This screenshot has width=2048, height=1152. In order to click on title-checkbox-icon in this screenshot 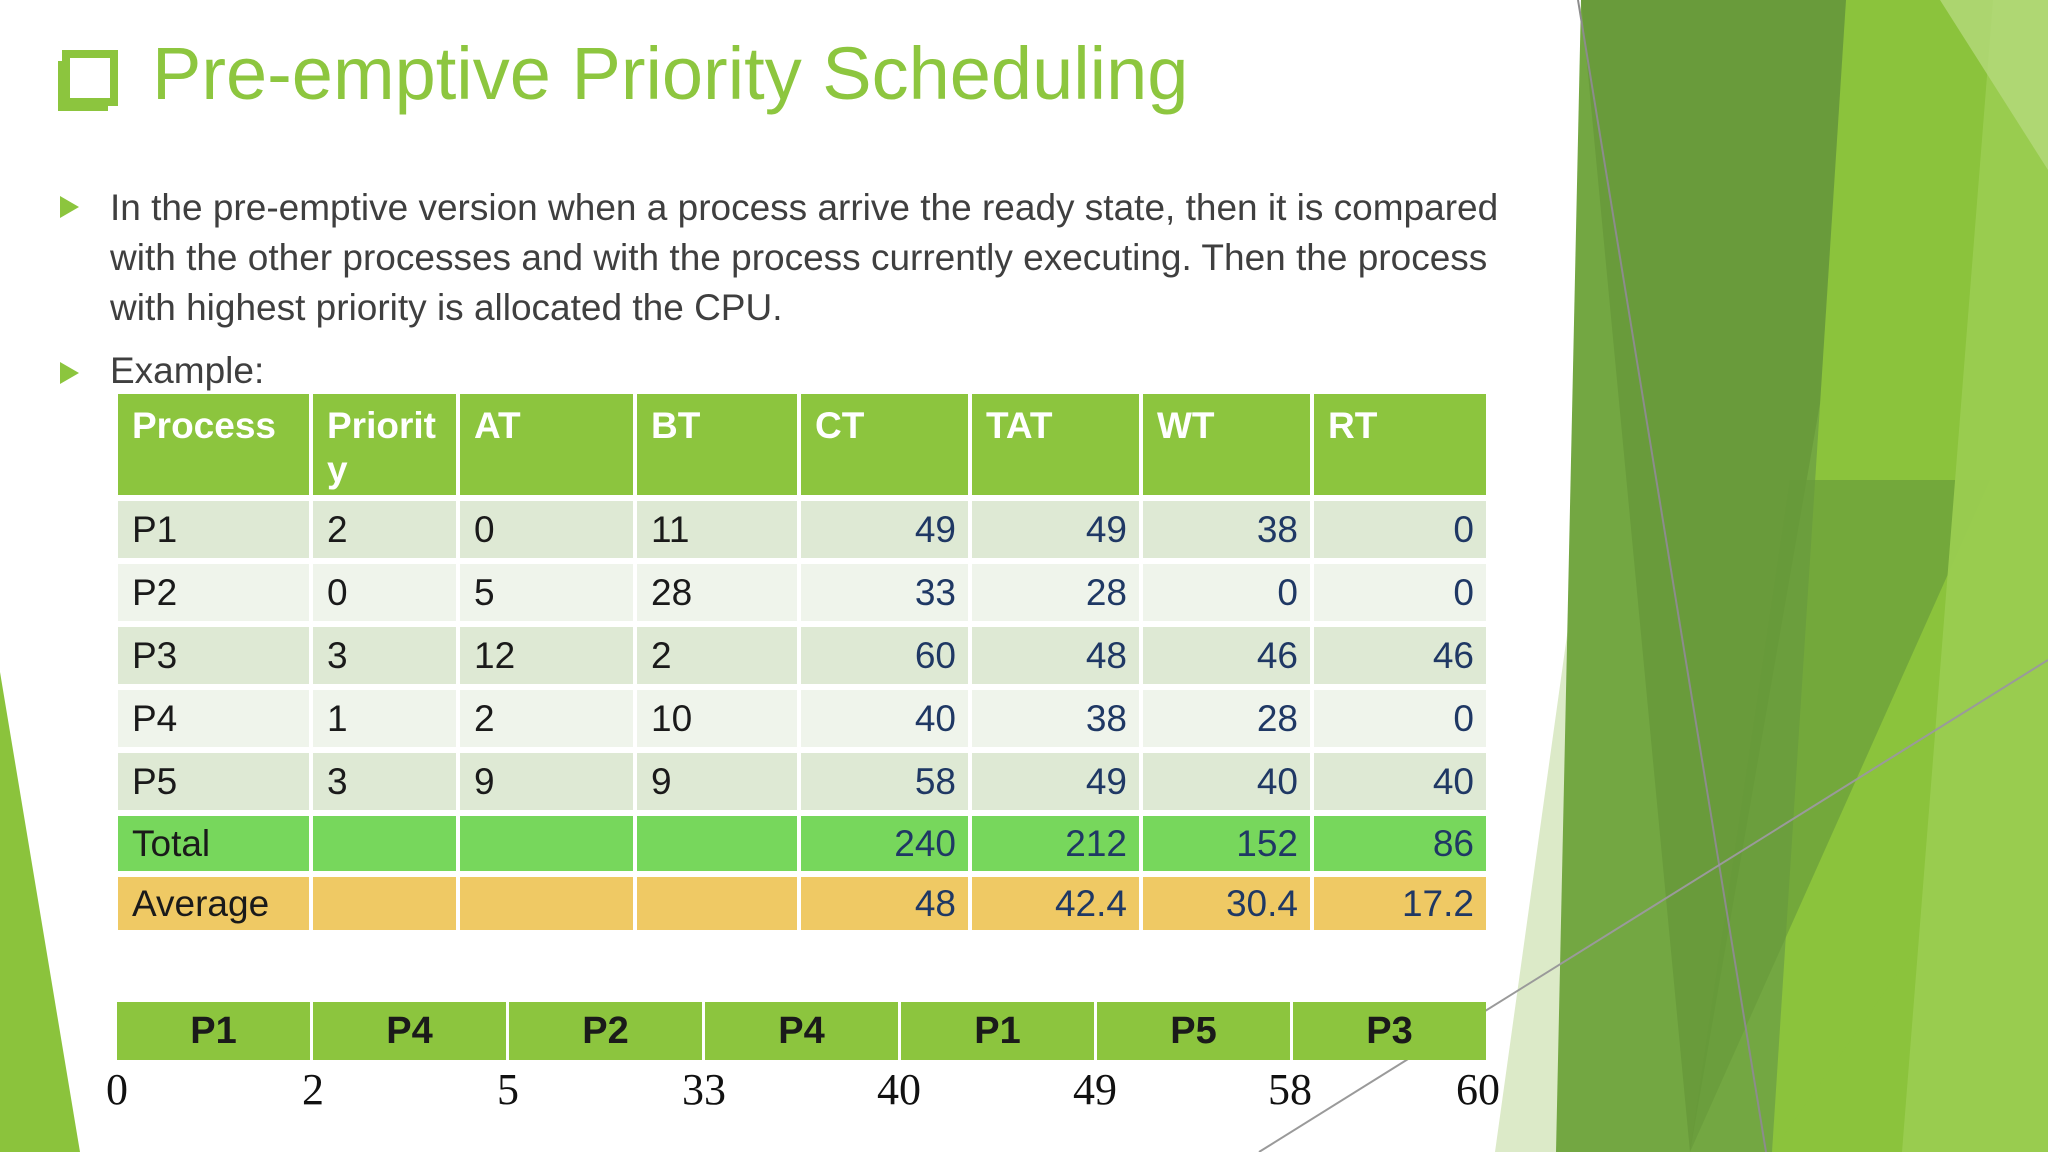, I will do `click(90, 78)`.